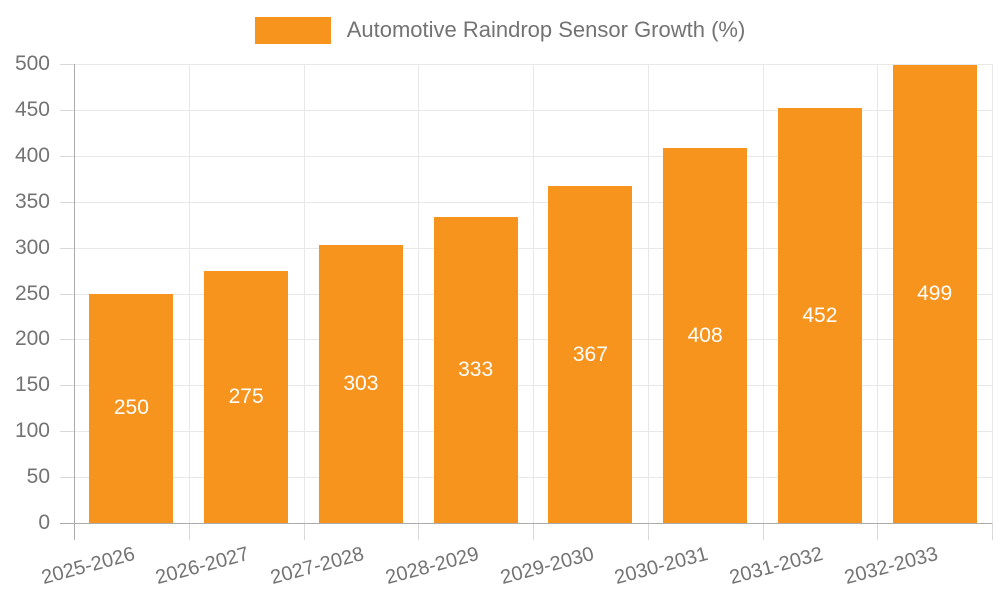 The width and height of the screenshot is (1000, 600). I want to click on bar-value-label: 275, so click(246, 396).